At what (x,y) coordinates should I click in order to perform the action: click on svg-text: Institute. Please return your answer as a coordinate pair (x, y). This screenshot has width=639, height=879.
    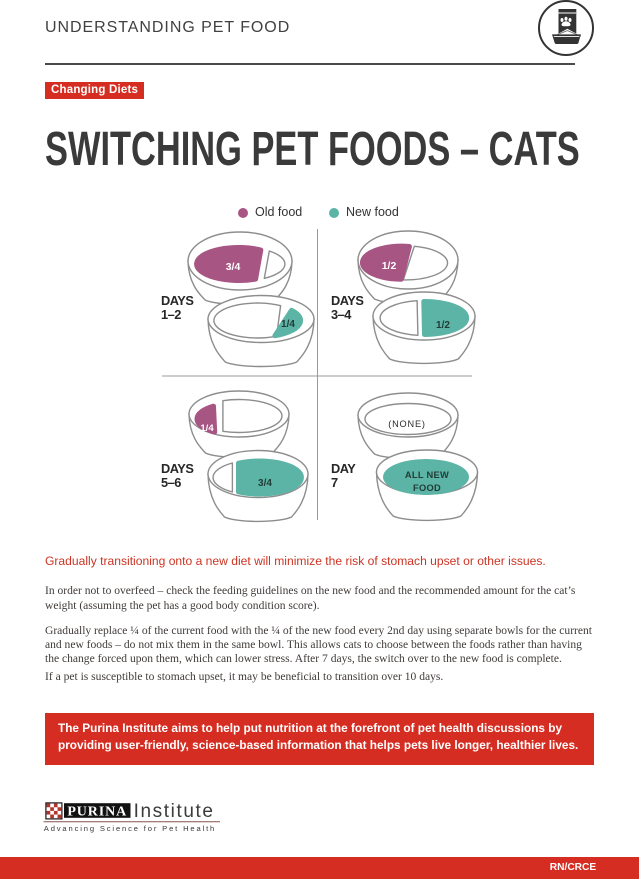
    Looking at the image, I should click on (174, 811).